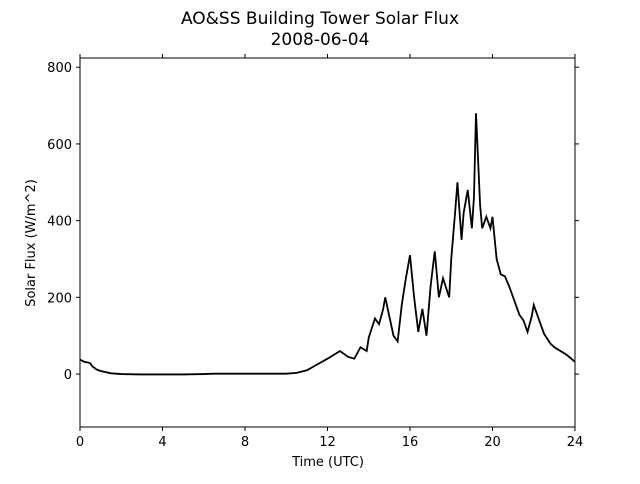 This screenshot has width=640, height=484. Describe the element at coordinates (320, 19) in the screenshot. I see `chart-title: AO&SS Building Tower Solar Flux` at that location.